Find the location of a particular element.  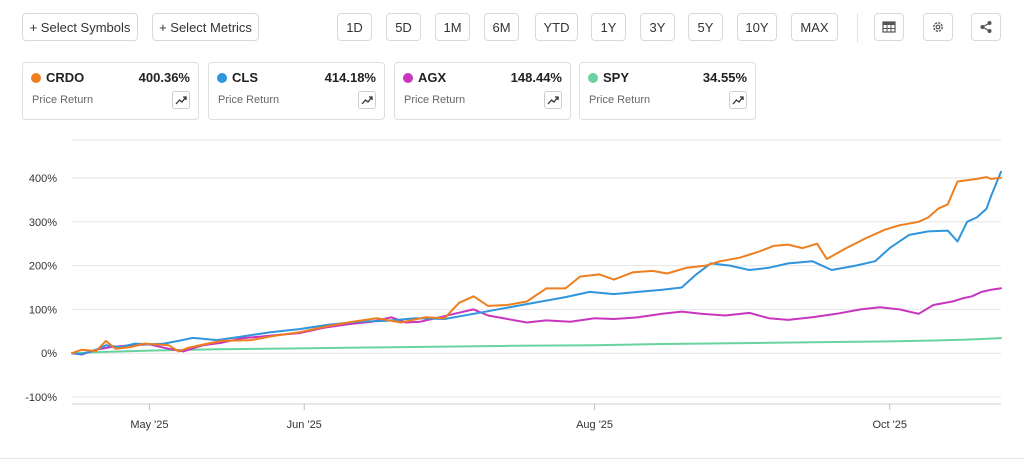

range-ytd-button: YTD is located at coordinates (556, 27).